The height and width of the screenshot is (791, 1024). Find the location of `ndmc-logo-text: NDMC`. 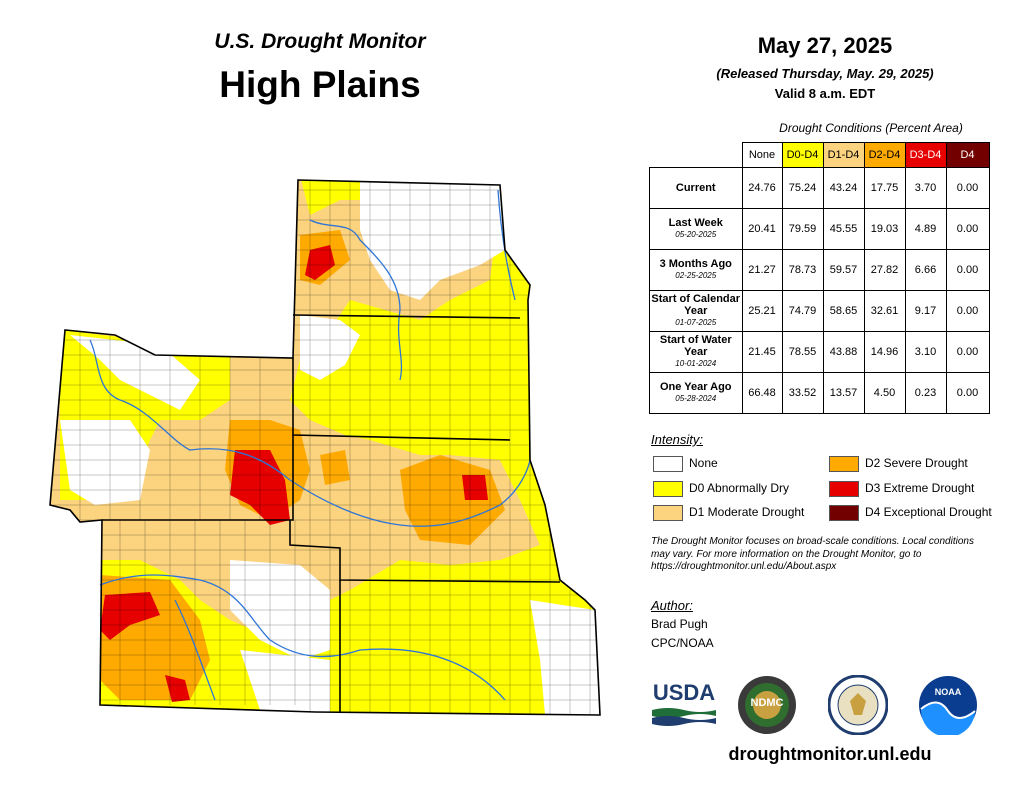

ndmc-logo-text: NDMC is located at coordinates (767, 703).